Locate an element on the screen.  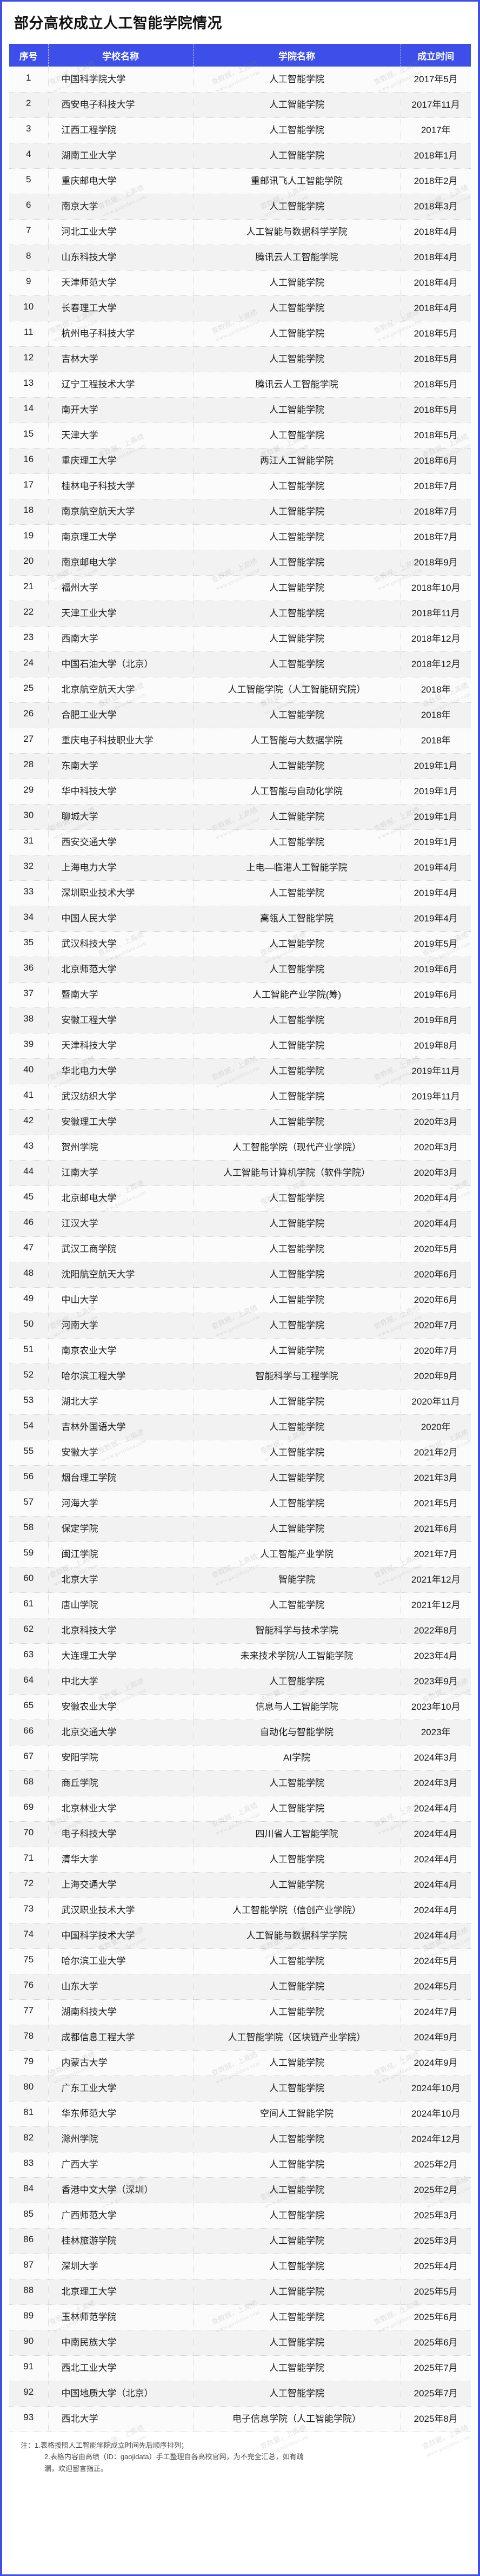
cell-index: 49 is located at coordinates (29, 1300).